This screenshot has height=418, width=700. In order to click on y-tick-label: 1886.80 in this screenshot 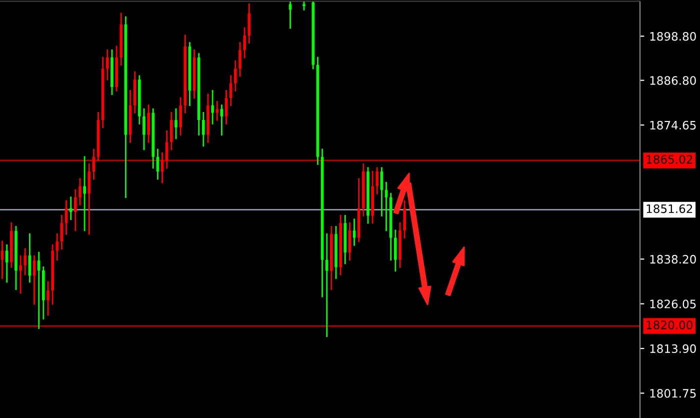, I will do `click(673, 80)`.